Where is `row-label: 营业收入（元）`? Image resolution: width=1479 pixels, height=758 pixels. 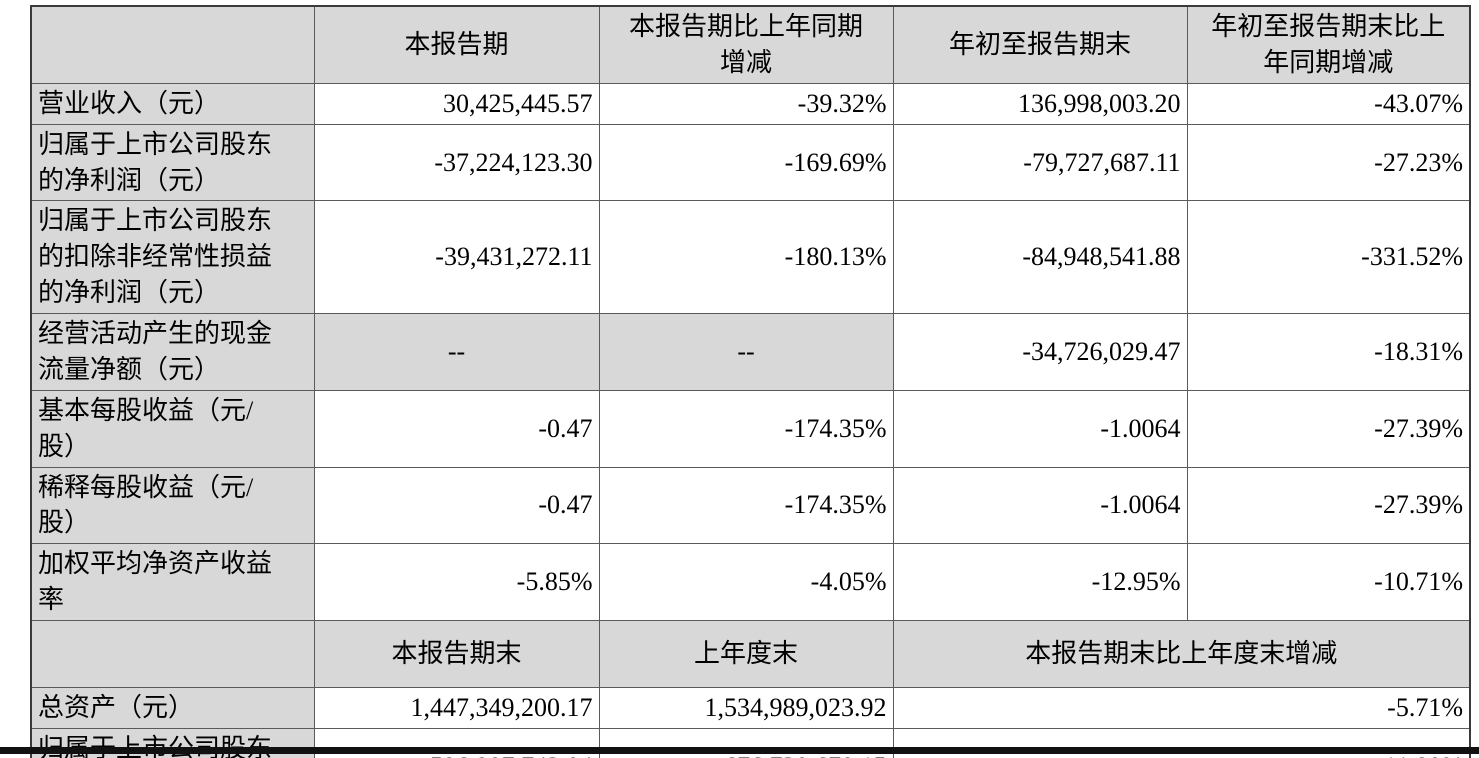
row-label: 营业收入（元） is located at coordinates (172, 103).